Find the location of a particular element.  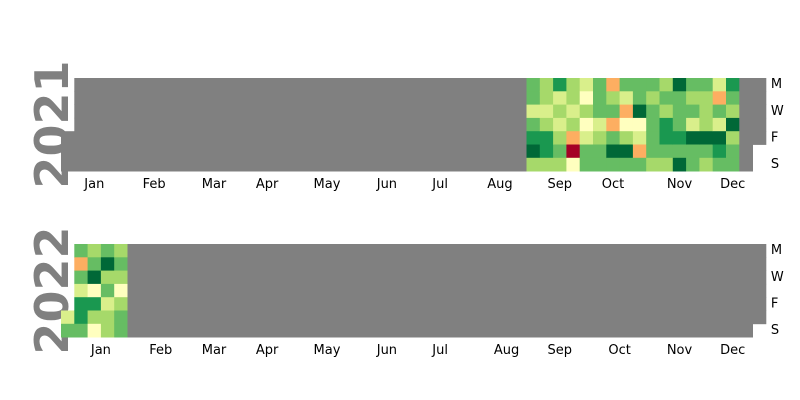

weekday-label: W is located at coordinates (777, 111).